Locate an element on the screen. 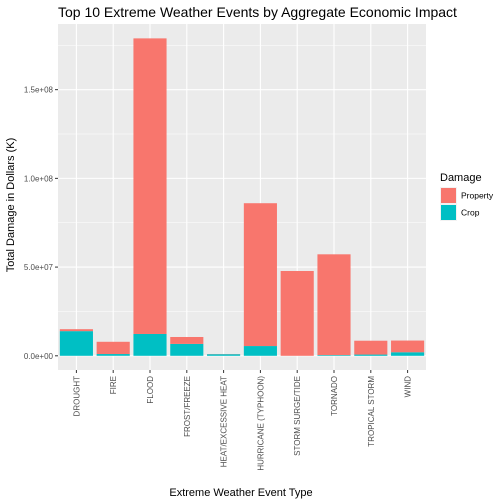 The image size is (504, 504). x-tick-label: FLOOD is located at coordinates (150, 390).